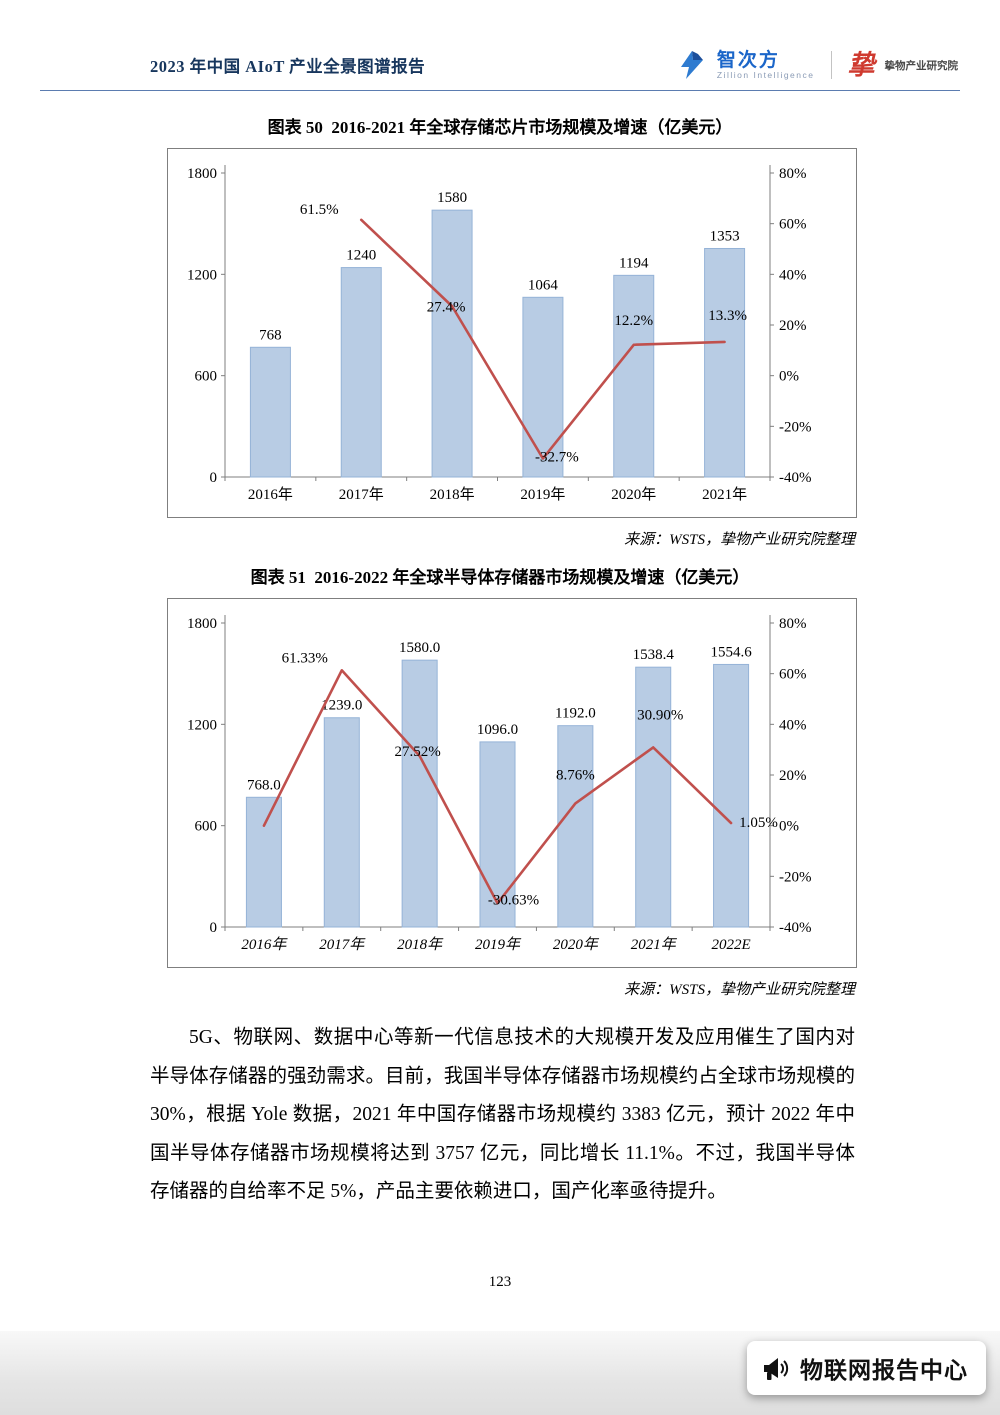 This screenshot has height=1415, width=1000. Describe the element at coordinates (543, 285) in the screenshot. I see `svg-text: 1064` at that location.